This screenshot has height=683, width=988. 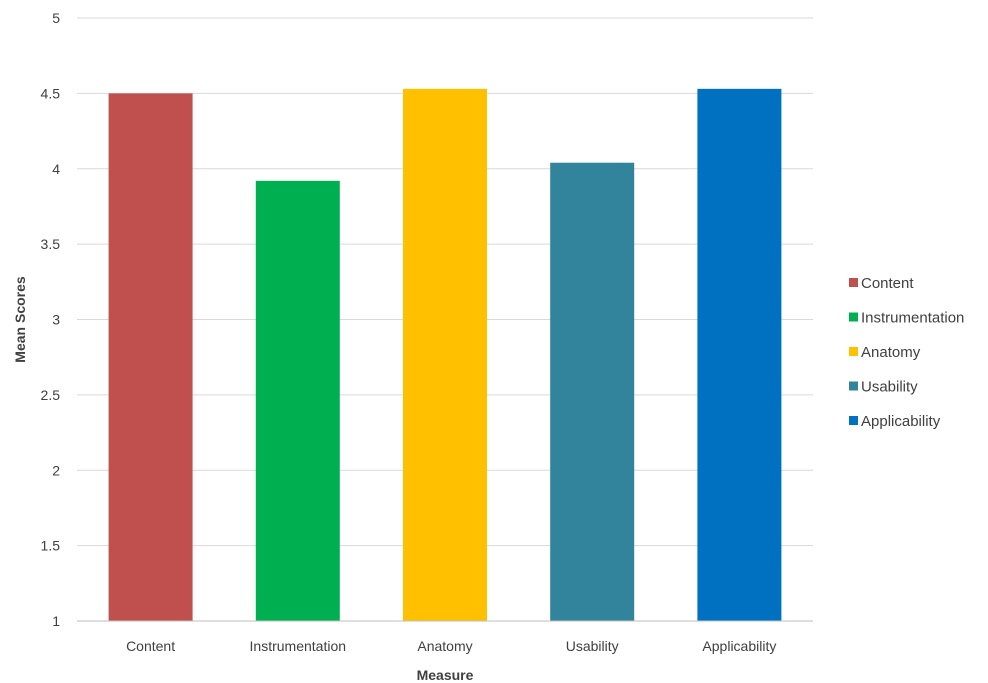 I want to click on bar-instrumentation, so click(x=297, y=400).